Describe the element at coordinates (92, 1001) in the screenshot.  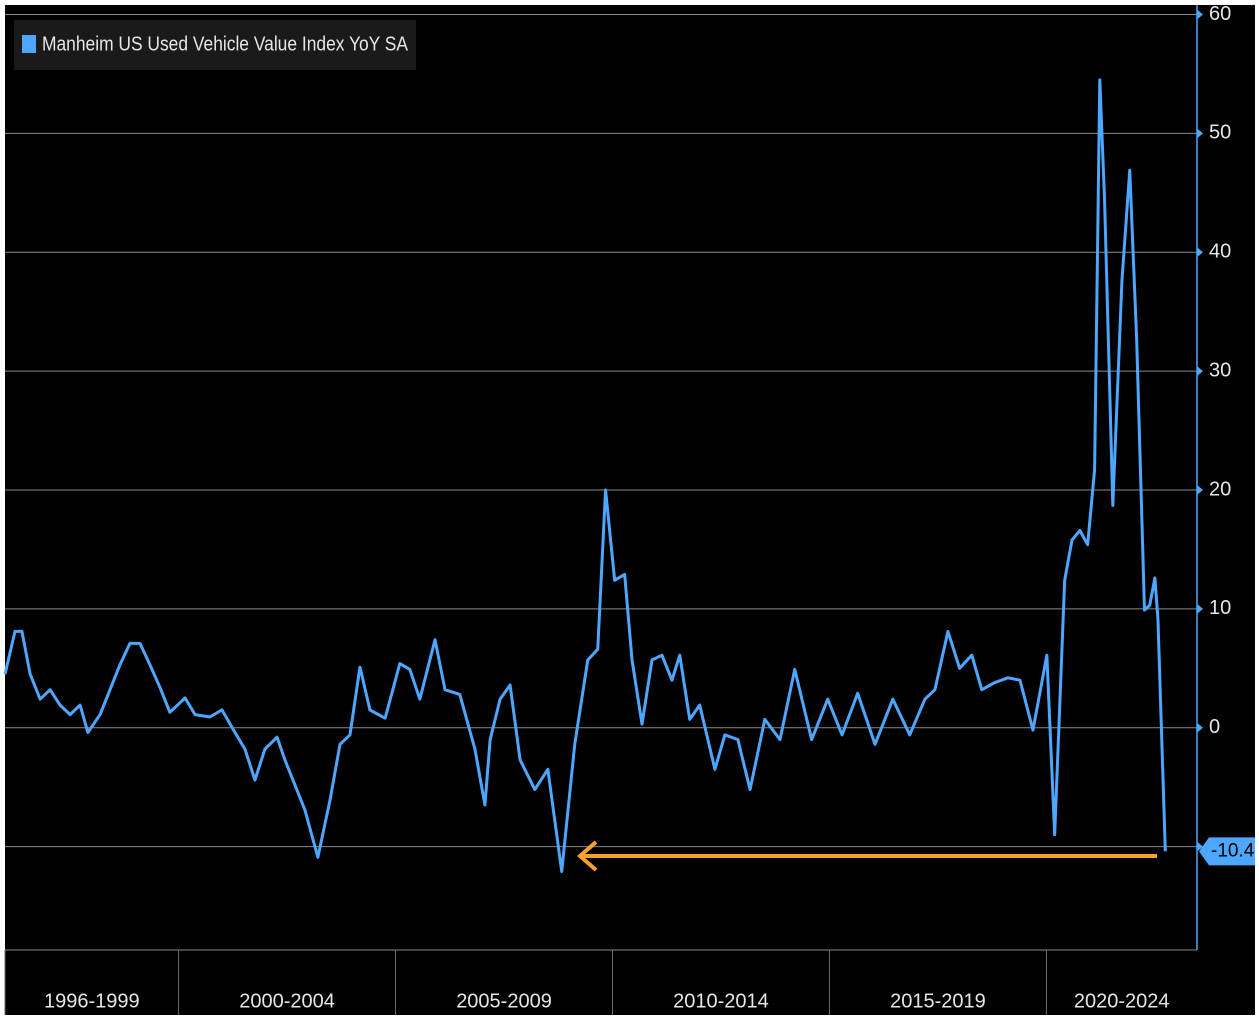
I see `x-tick-label: 1996-1999` at that location.